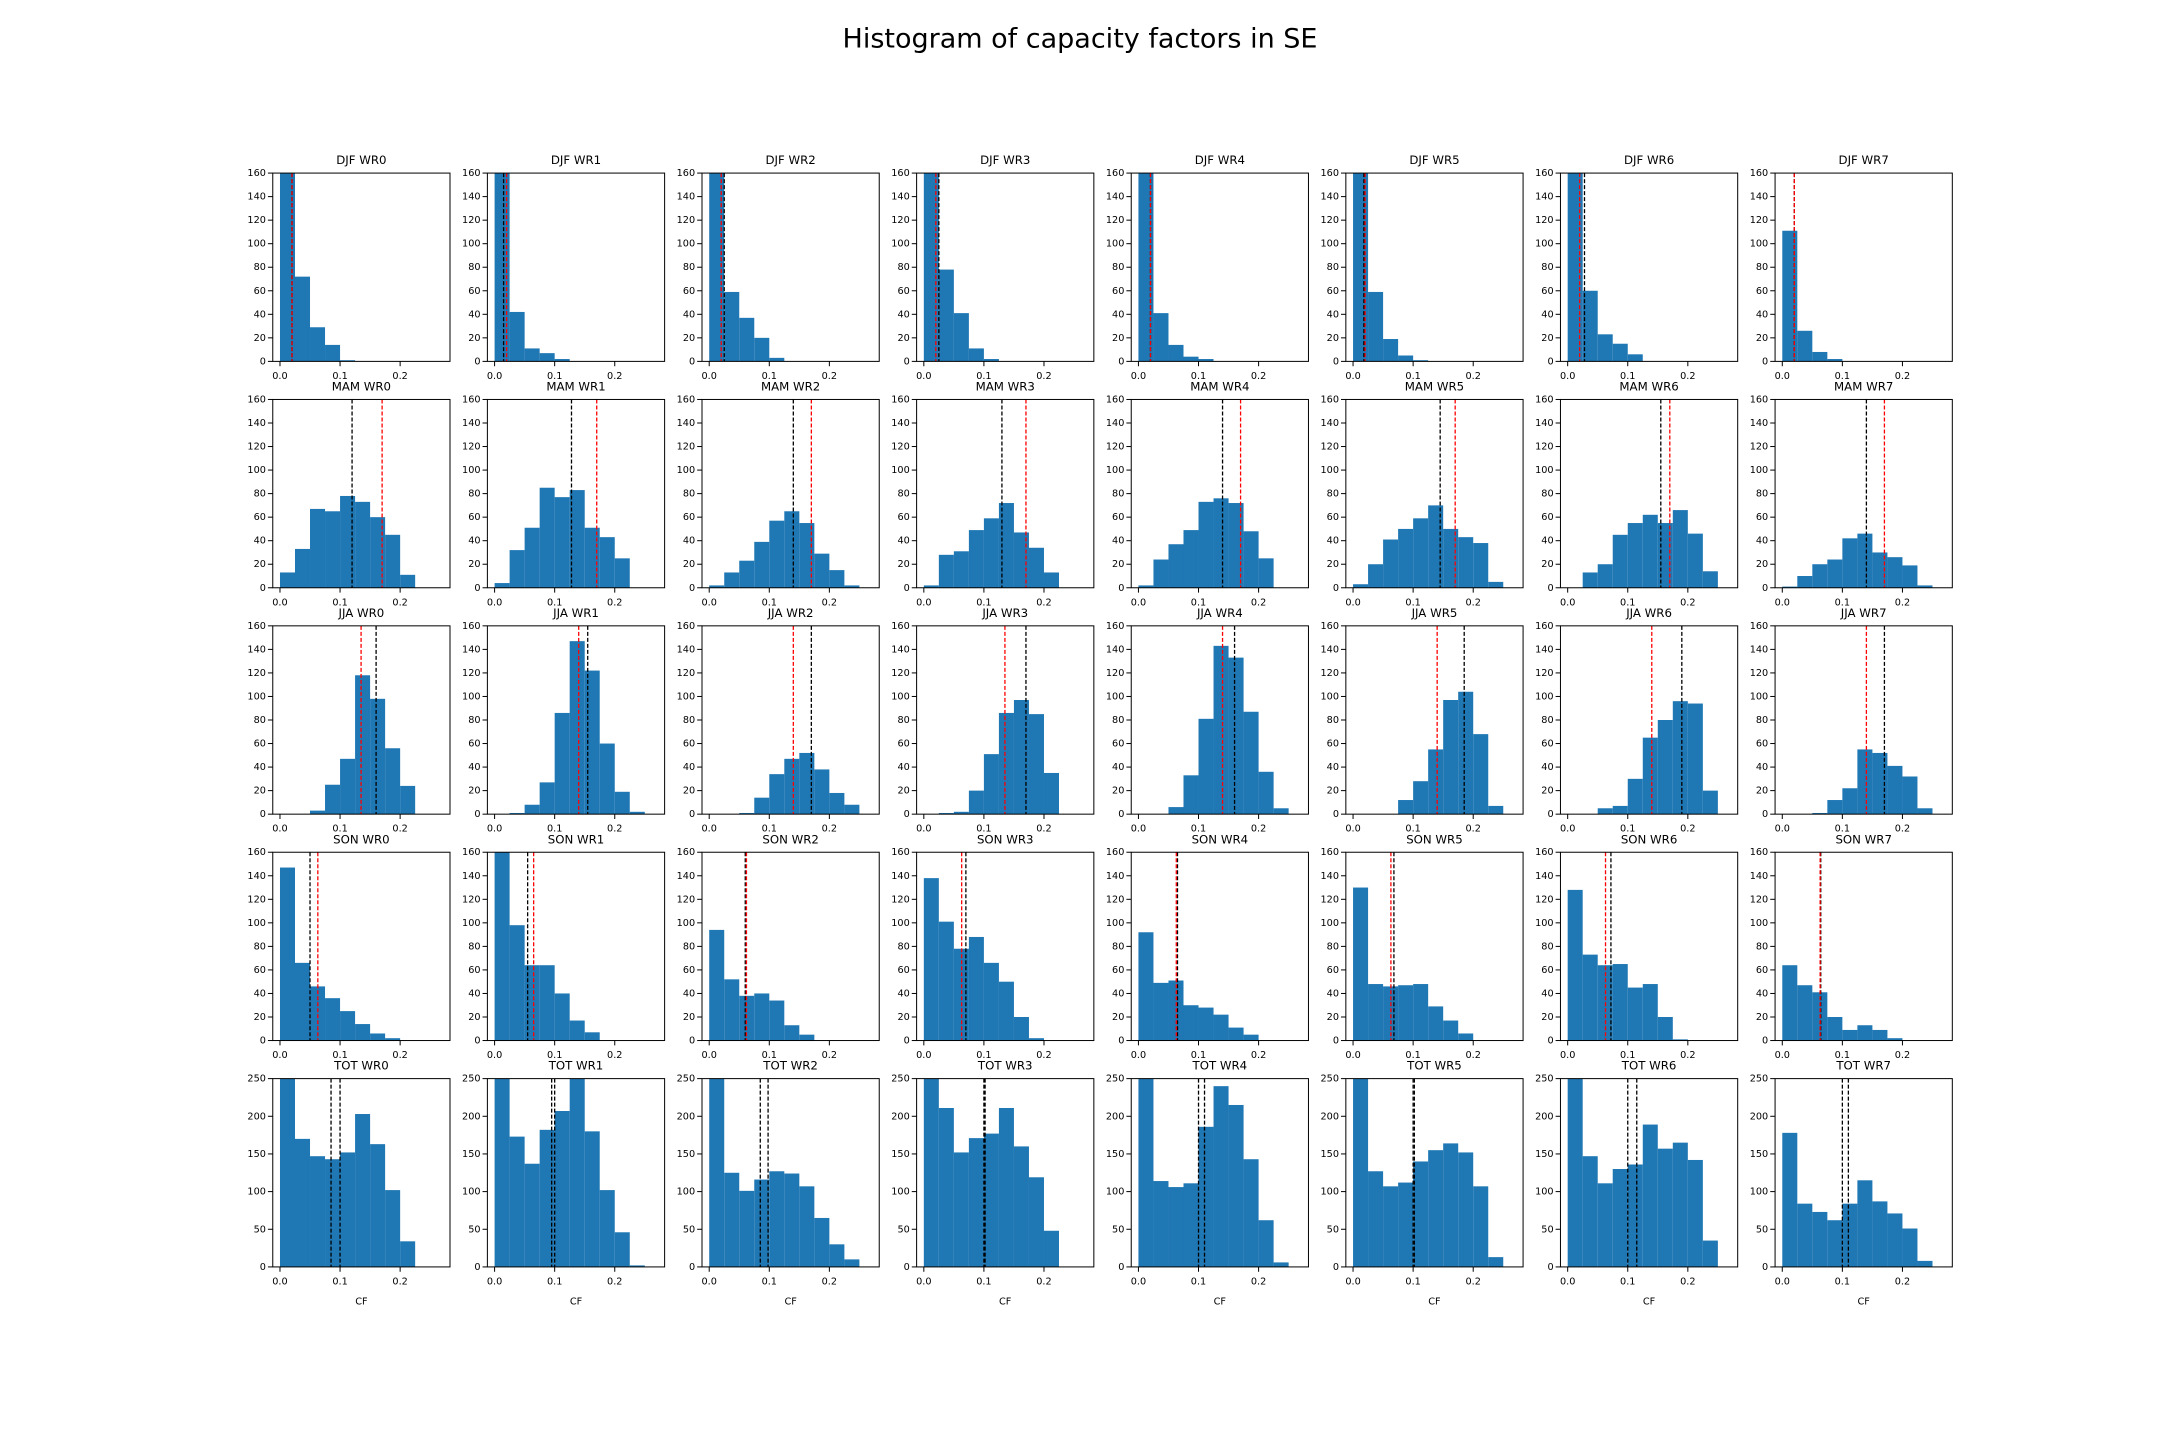 This screenshot has height=1440, width=2160. Describe the element at coordinates (1649, 839) in the screenshot. I see `subplot-title: SON WR6` at that location.